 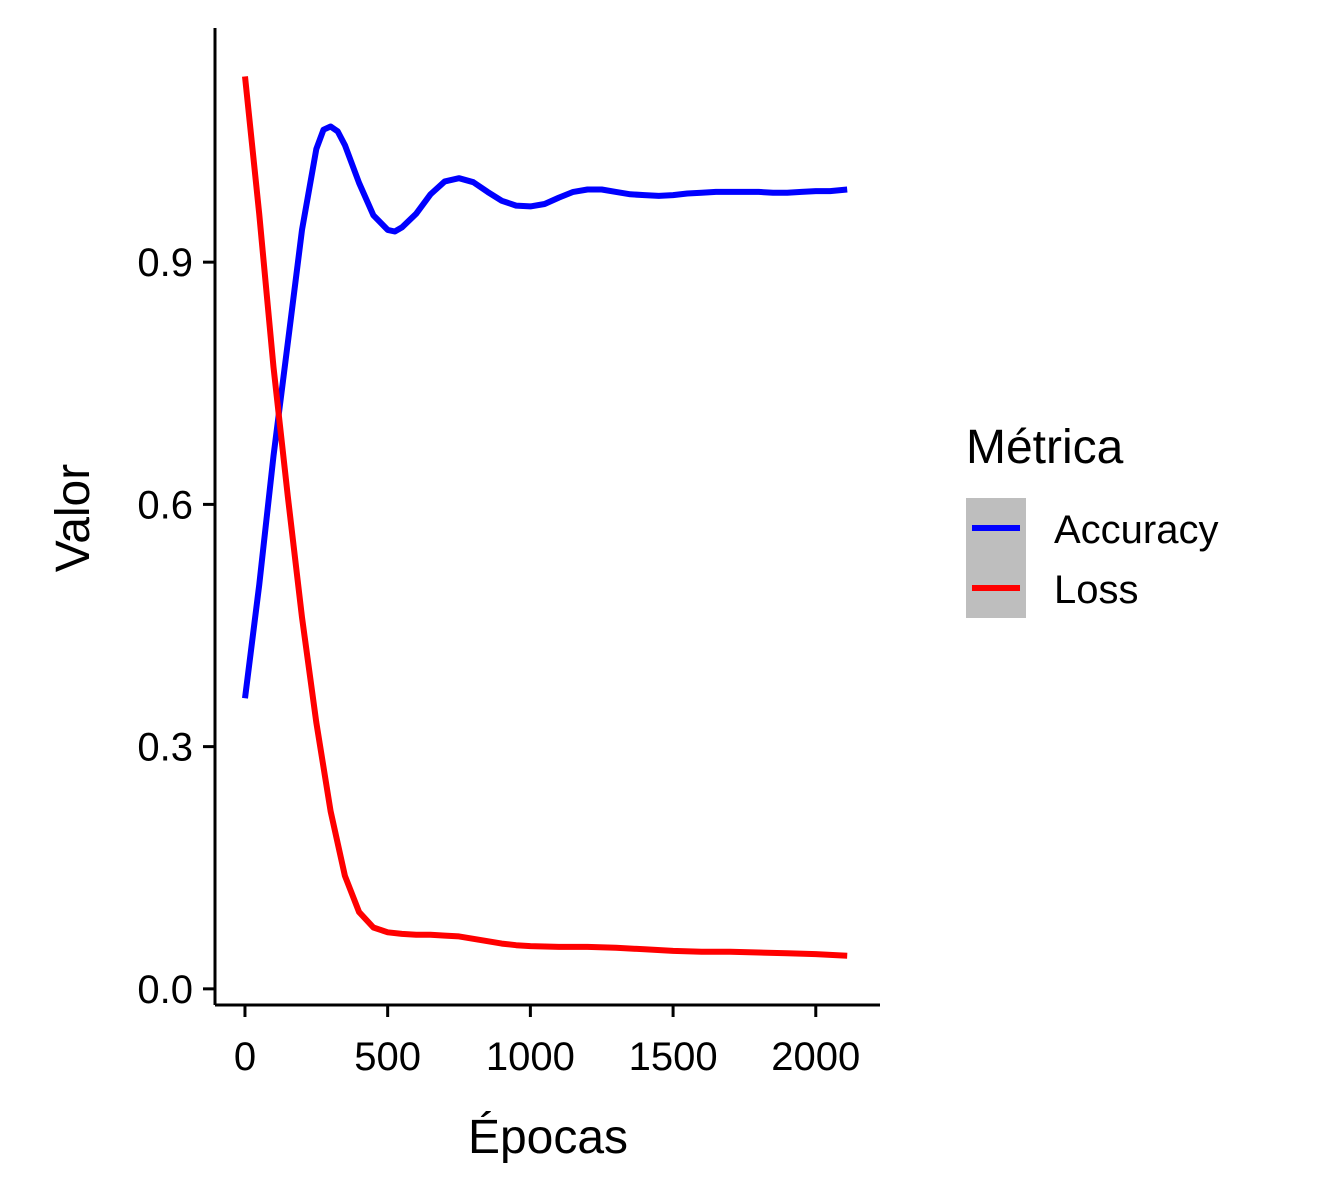 I want to click on x-tick-label: 2000, so click(x=815, y=1057).